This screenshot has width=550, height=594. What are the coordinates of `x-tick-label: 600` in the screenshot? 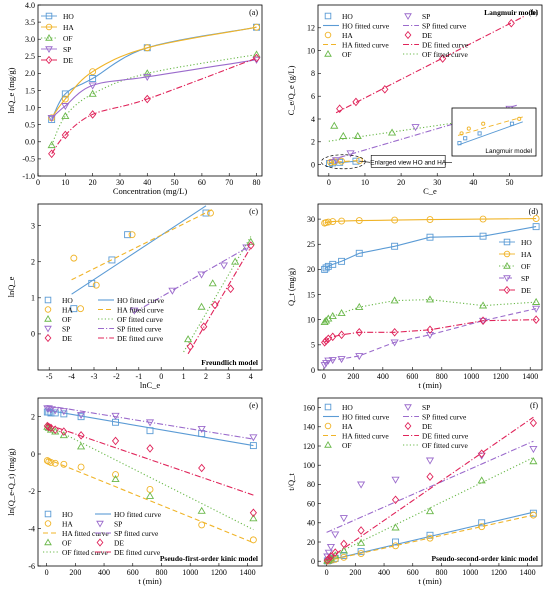 It's located at (413, 572).